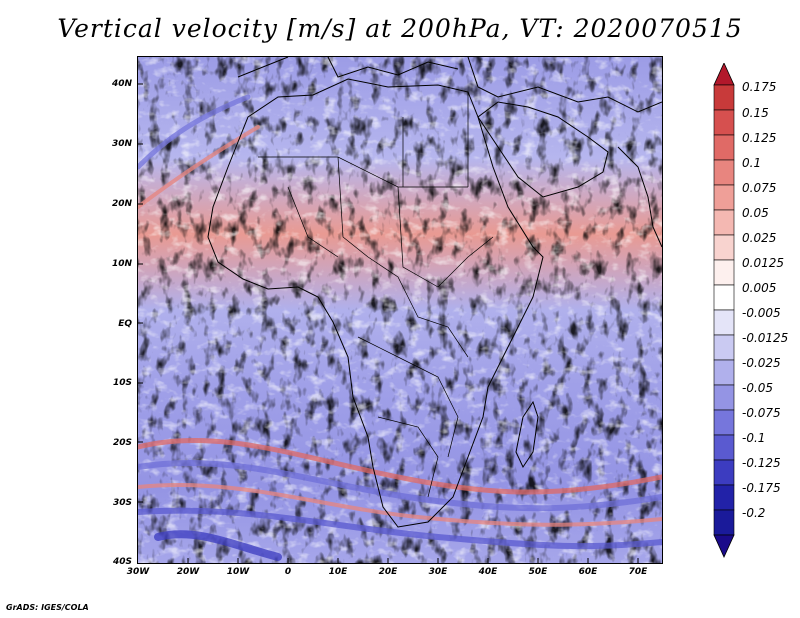  What do you see at coordinates (761, 363) in the screenshot?
I see `colorbar-label: -0.025` at bounding box center [761, 363].